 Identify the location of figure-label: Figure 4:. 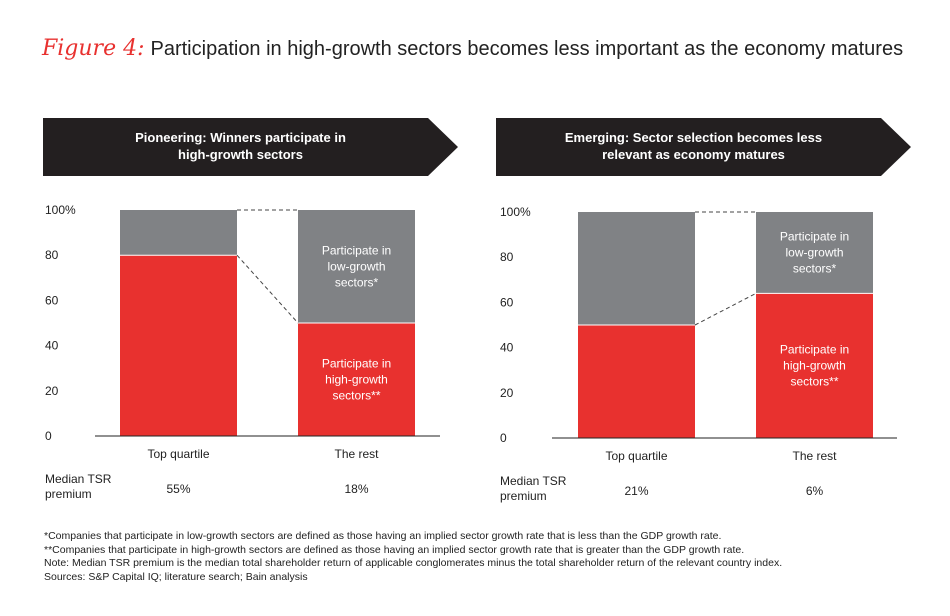
(93, 48).